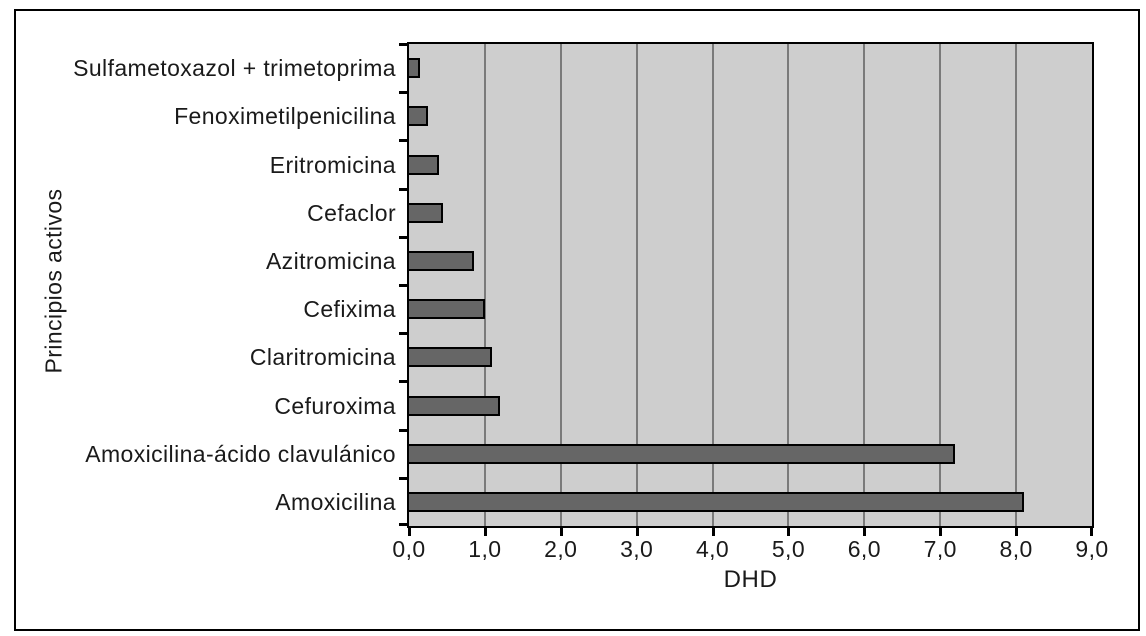 This screenshot has height=636, width=1146. I want to click on x-tick-label: 5,0, so click(788, 549).